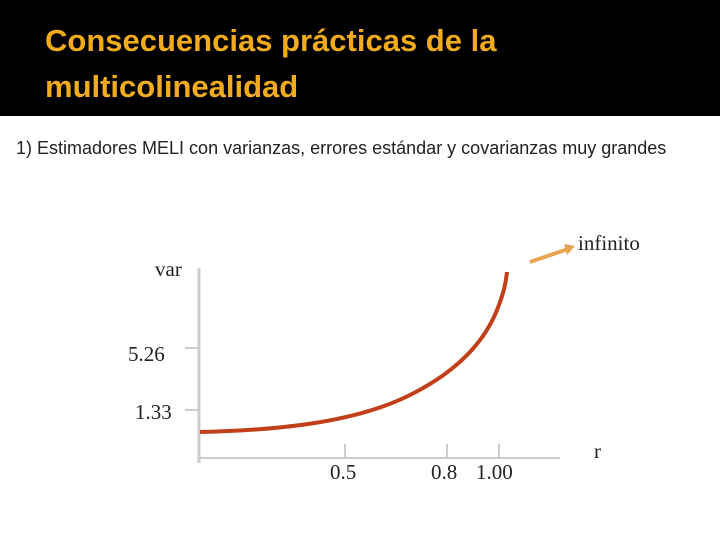  Describe the element at coordinates (153, 412) in the screenshot. I see `y-tick-label: 1.33` at that location.